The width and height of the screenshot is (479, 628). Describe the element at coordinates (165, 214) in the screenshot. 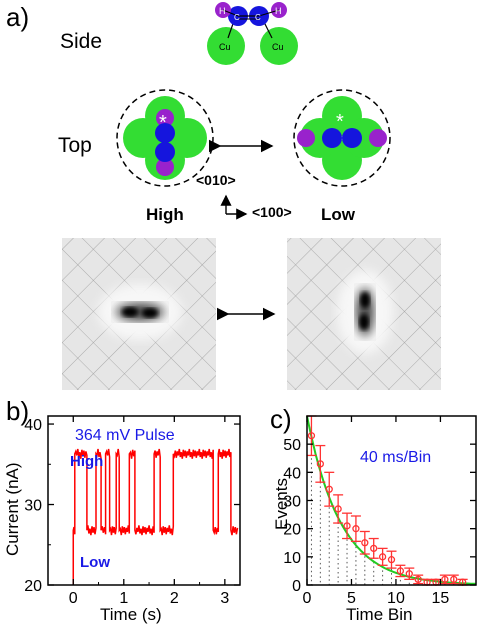

I see `state-high-label: High` at that location.